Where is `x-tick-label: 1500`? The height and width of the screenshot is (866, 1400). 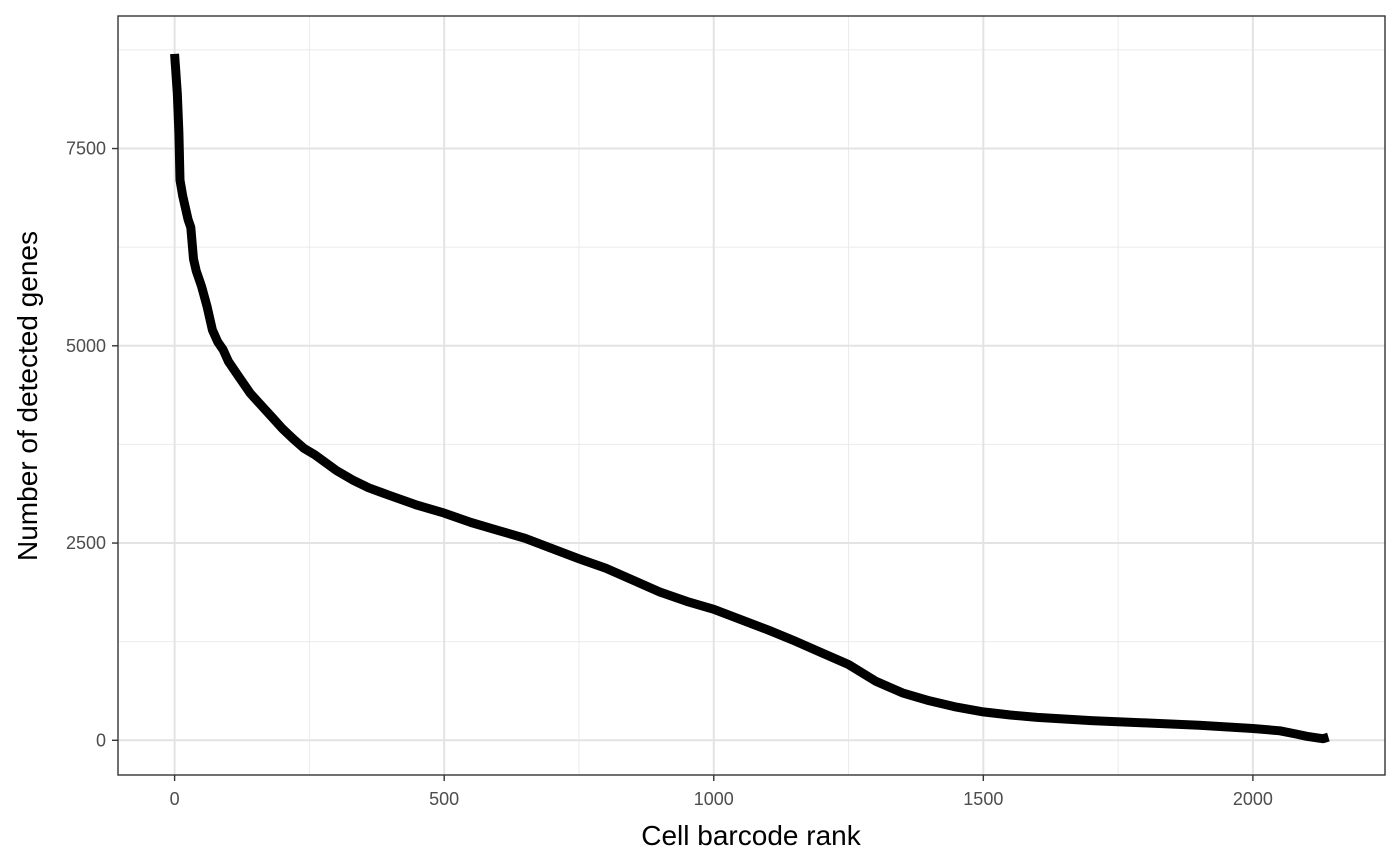
x-tick-label: 1500 is located at coordinates (983, 799).